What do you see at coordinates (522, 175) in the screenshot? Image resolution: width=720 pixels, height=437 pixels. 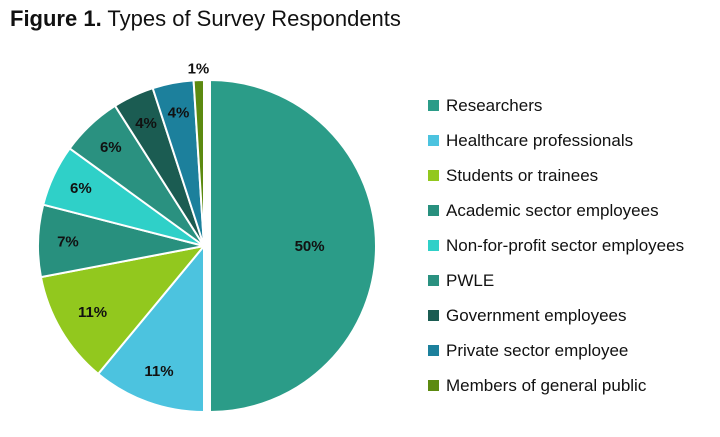 I see `legend-label: Students or trainees` at bounding box center [522, 175].